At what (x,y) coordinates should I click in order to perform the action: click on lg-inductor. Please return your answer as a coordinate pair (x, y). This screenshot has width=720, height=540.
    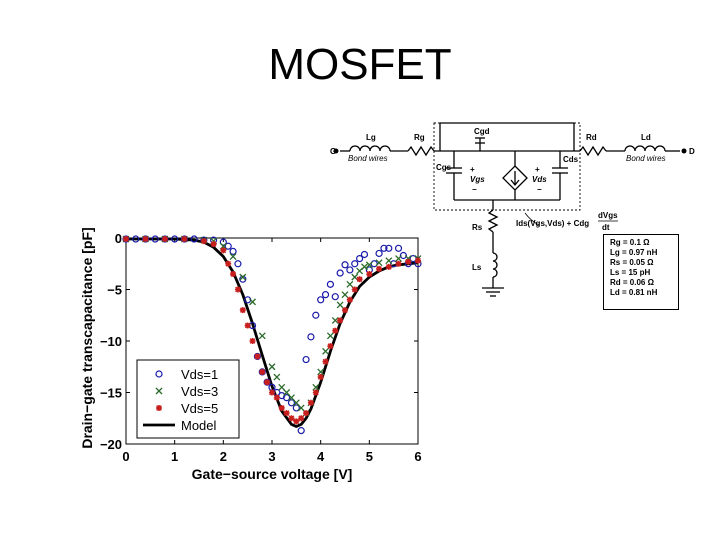
    Looking at the image, I should click on (370, 148).